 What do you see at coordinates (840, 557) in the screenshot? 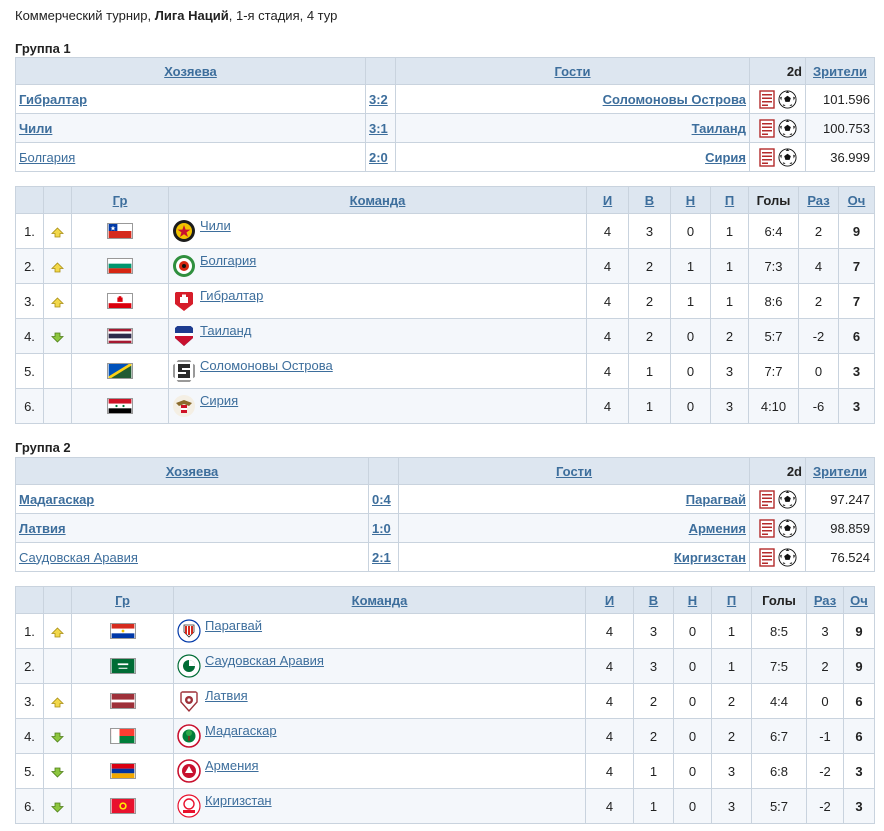
I see `attendance-value: 76.524` at bounding box center [840, 557].